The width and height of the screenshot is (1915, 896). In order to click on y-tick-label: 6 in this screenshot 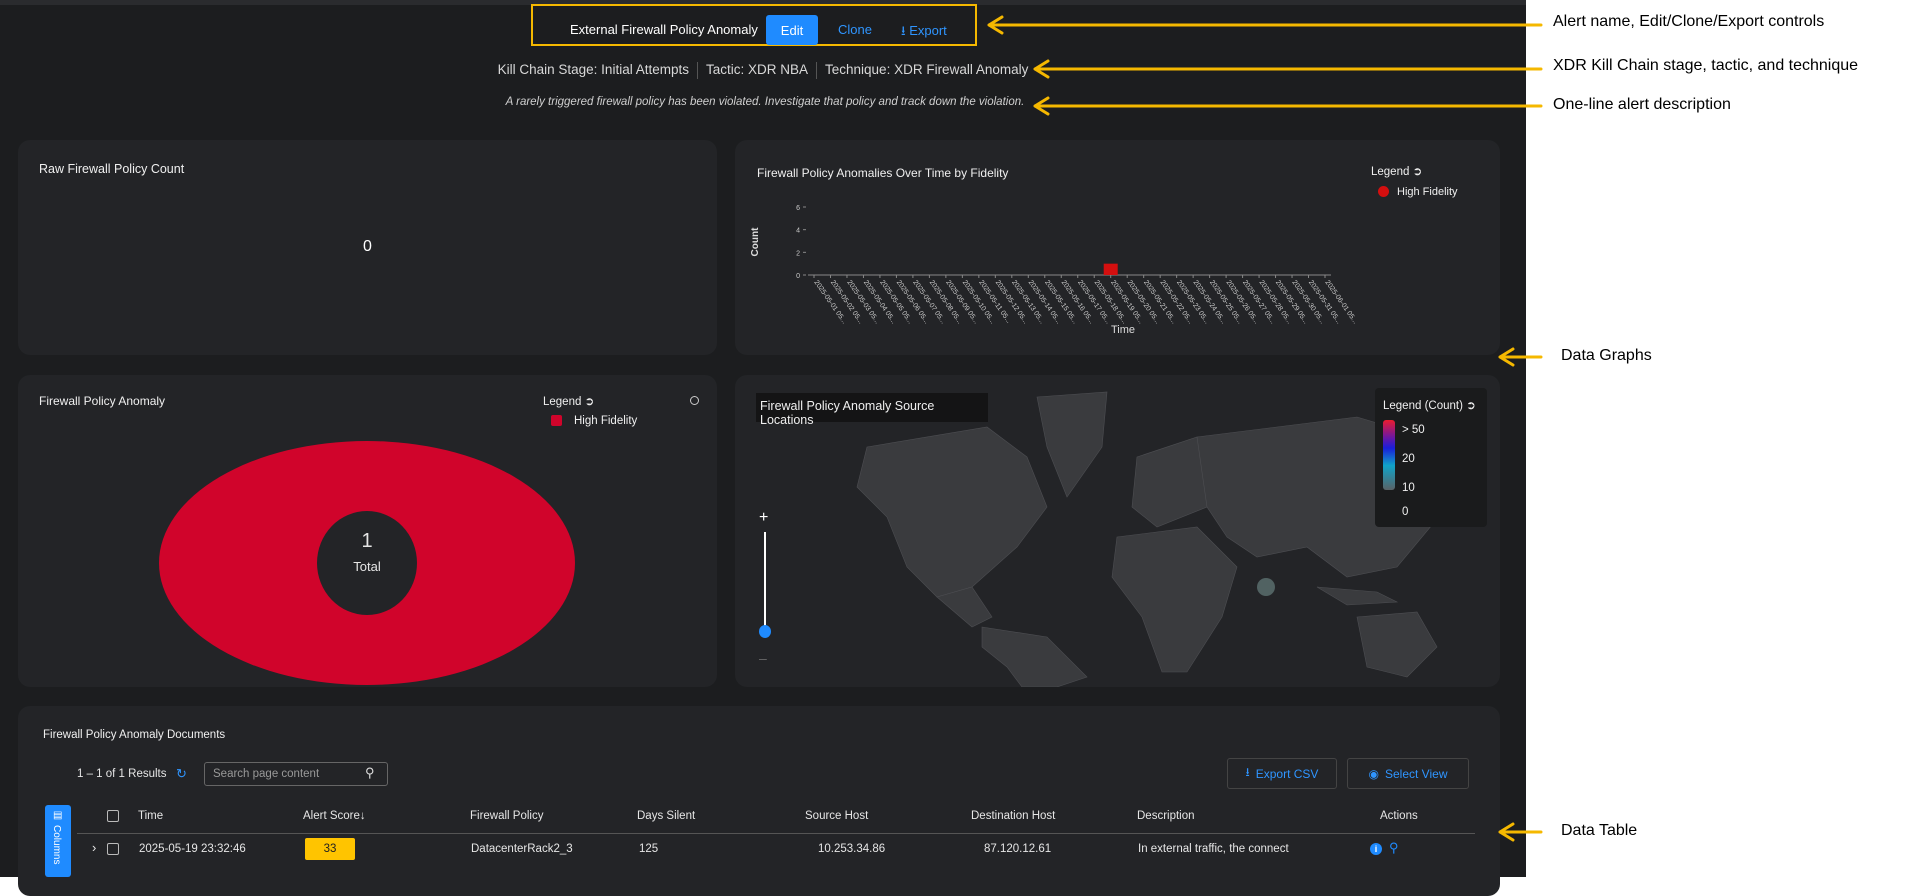, I will do `click(798, 208)`.